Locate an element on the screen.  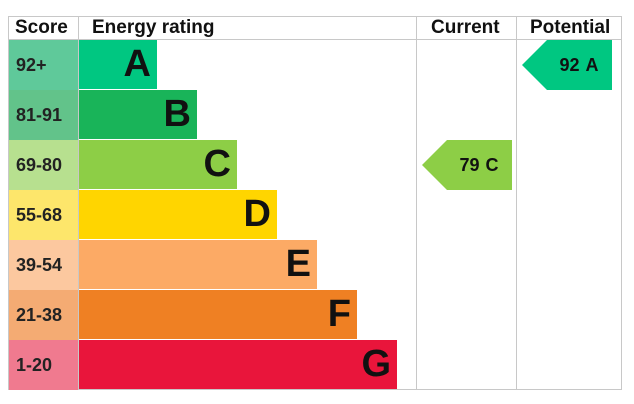
energy-rating-header: Energy rating is located at coordinates (153, 27).